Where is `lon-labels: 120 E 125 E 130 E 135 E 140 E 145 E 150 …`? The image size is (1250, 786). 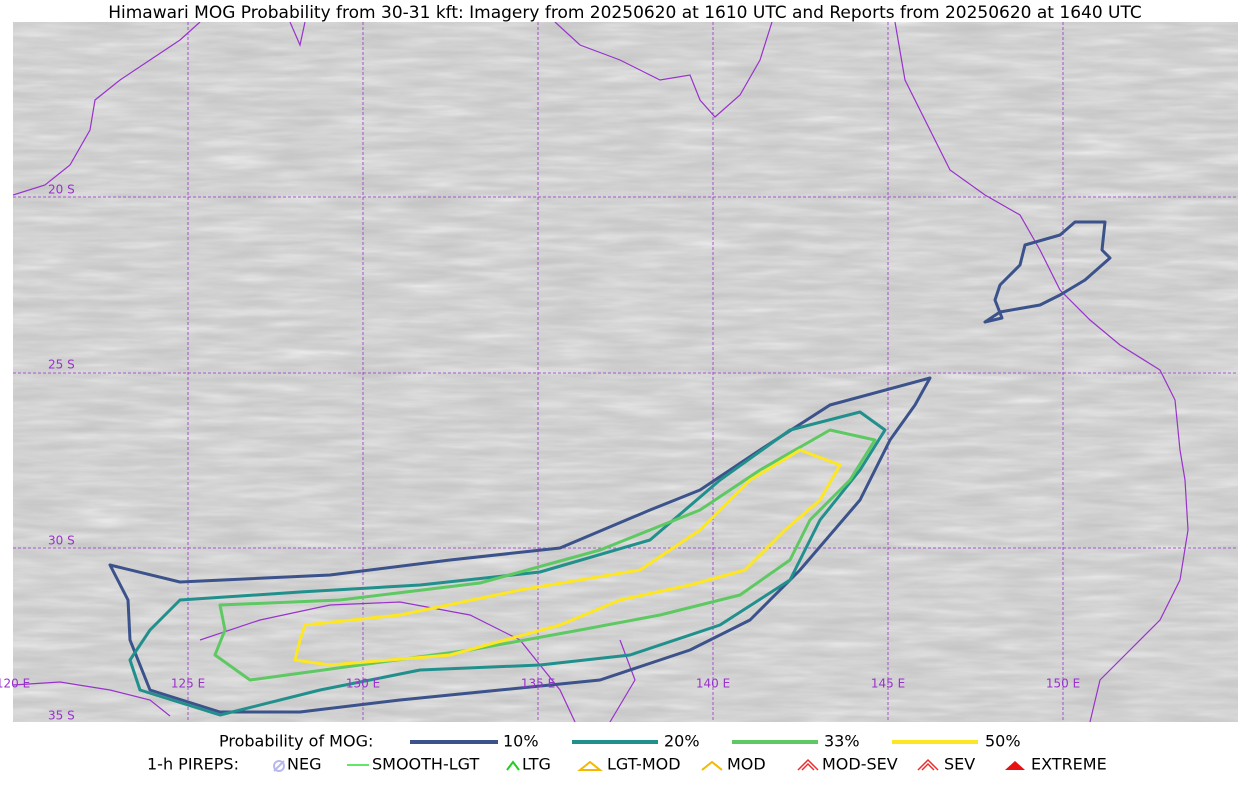 lon-labels: 120 E 125 E 130 E 135 E 140 E 145 E 150 … is located at coordinates (540, 684).